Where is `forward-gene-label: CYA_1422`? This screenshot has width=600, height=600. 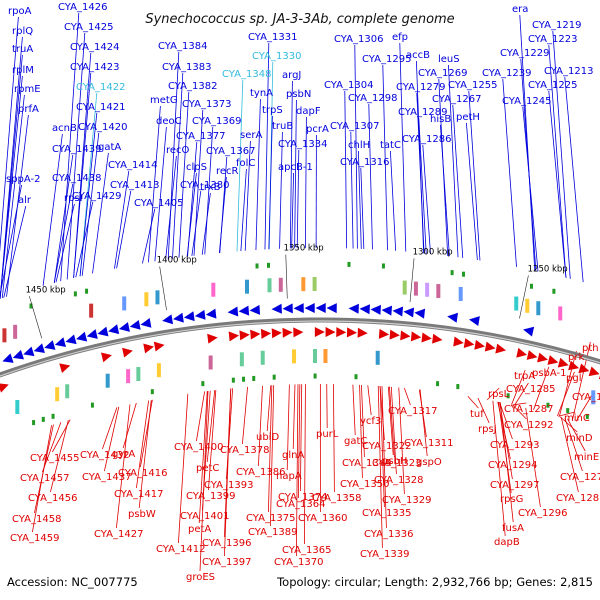
forward-gene-label: CYA_1422 is located at coordinates (100, 87).